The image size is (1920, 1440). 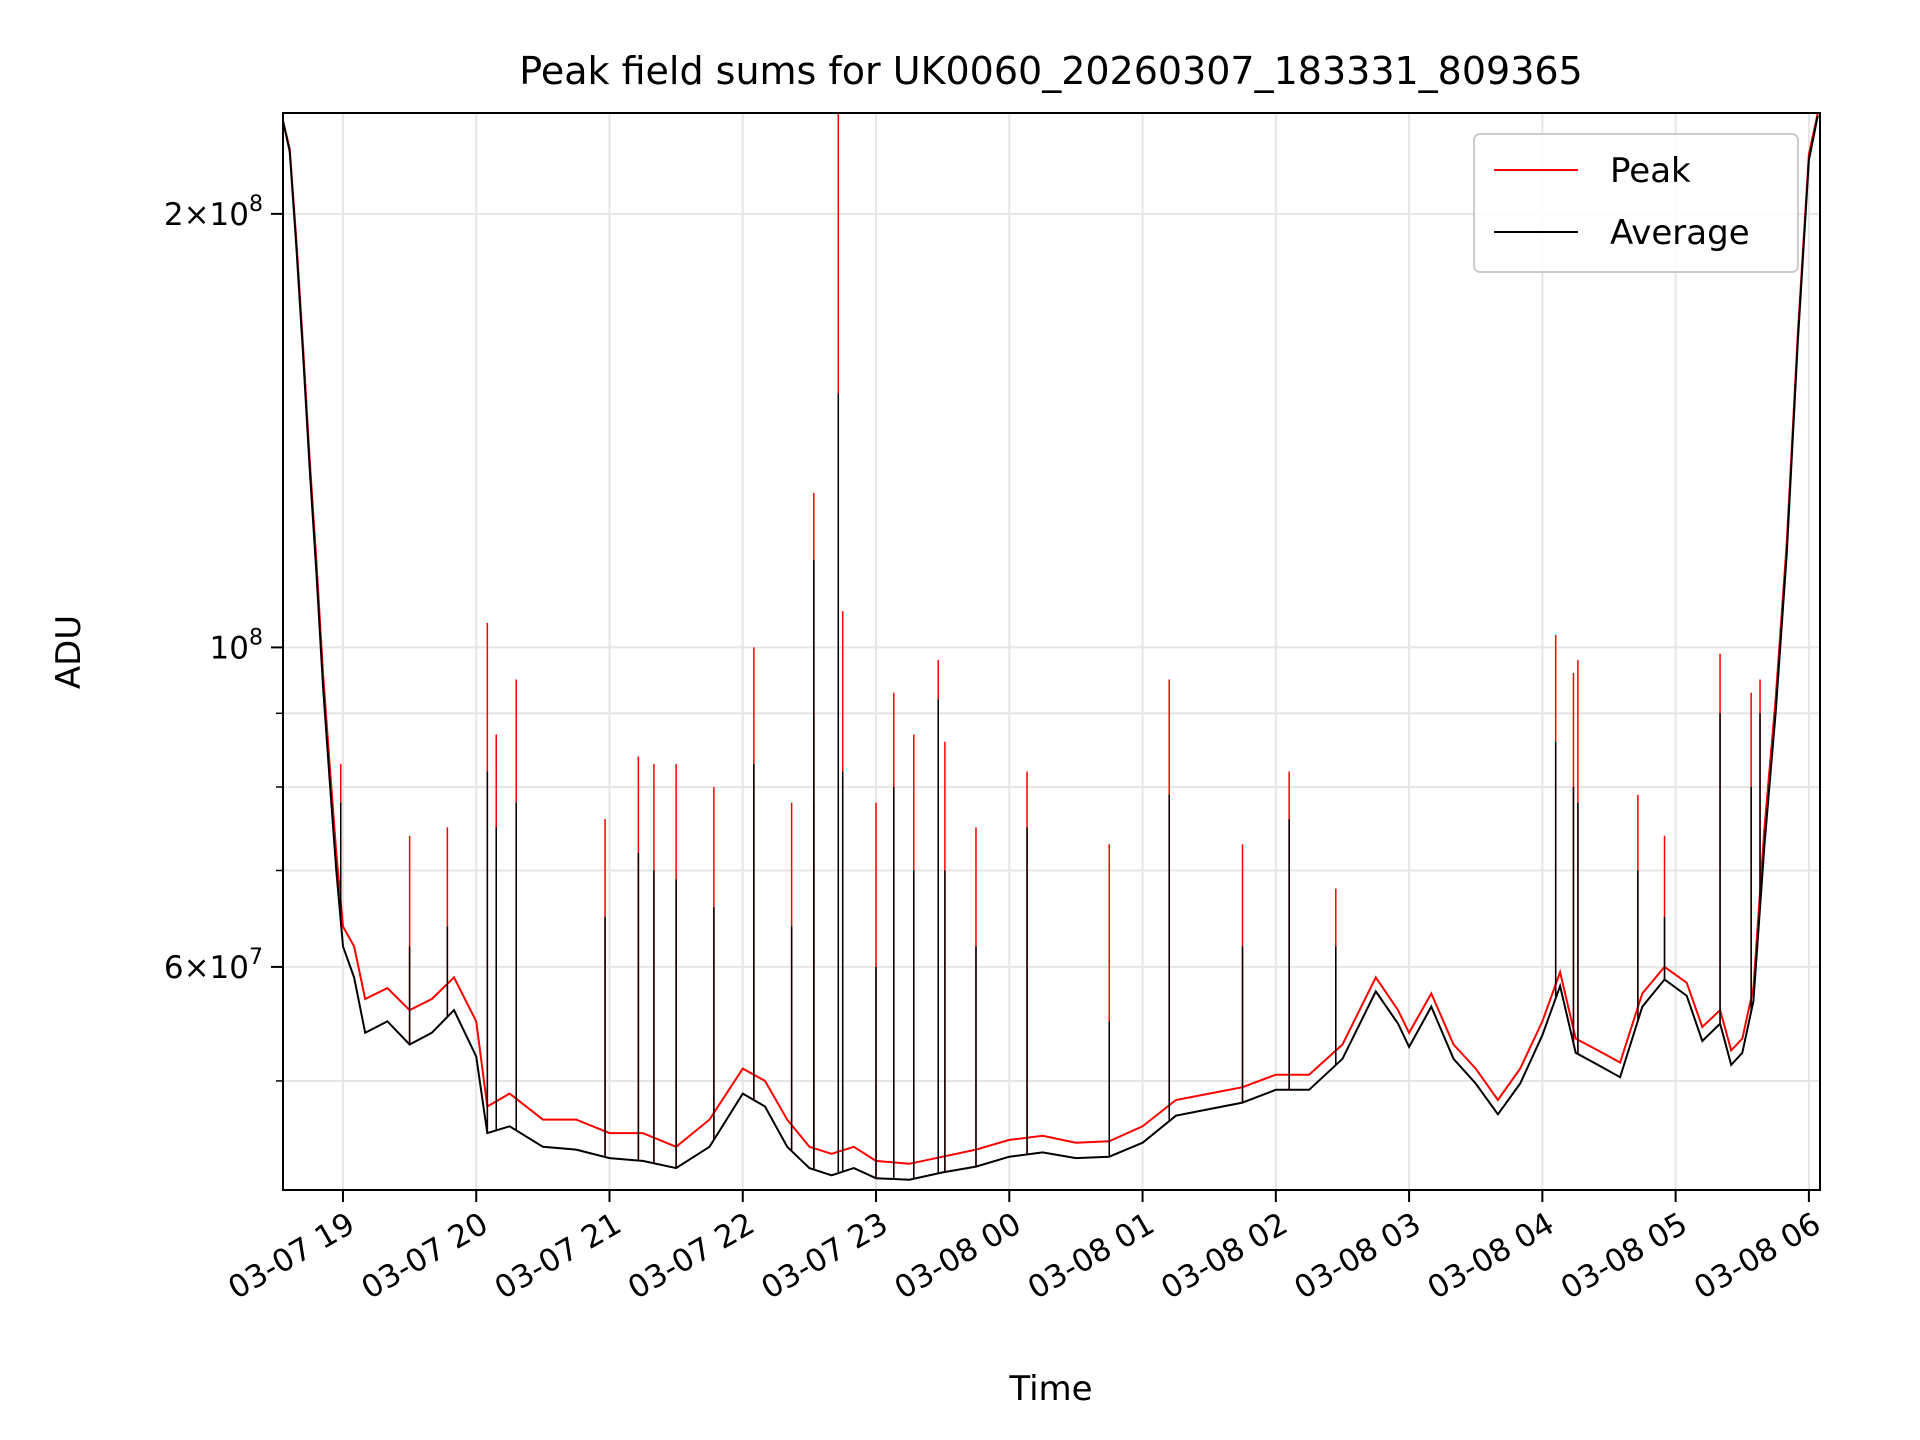 What do you see at coordinates (1050, 1389) in the screenshot?
I see `x-axis-label: Time` at bounding box center [1050, 1389].